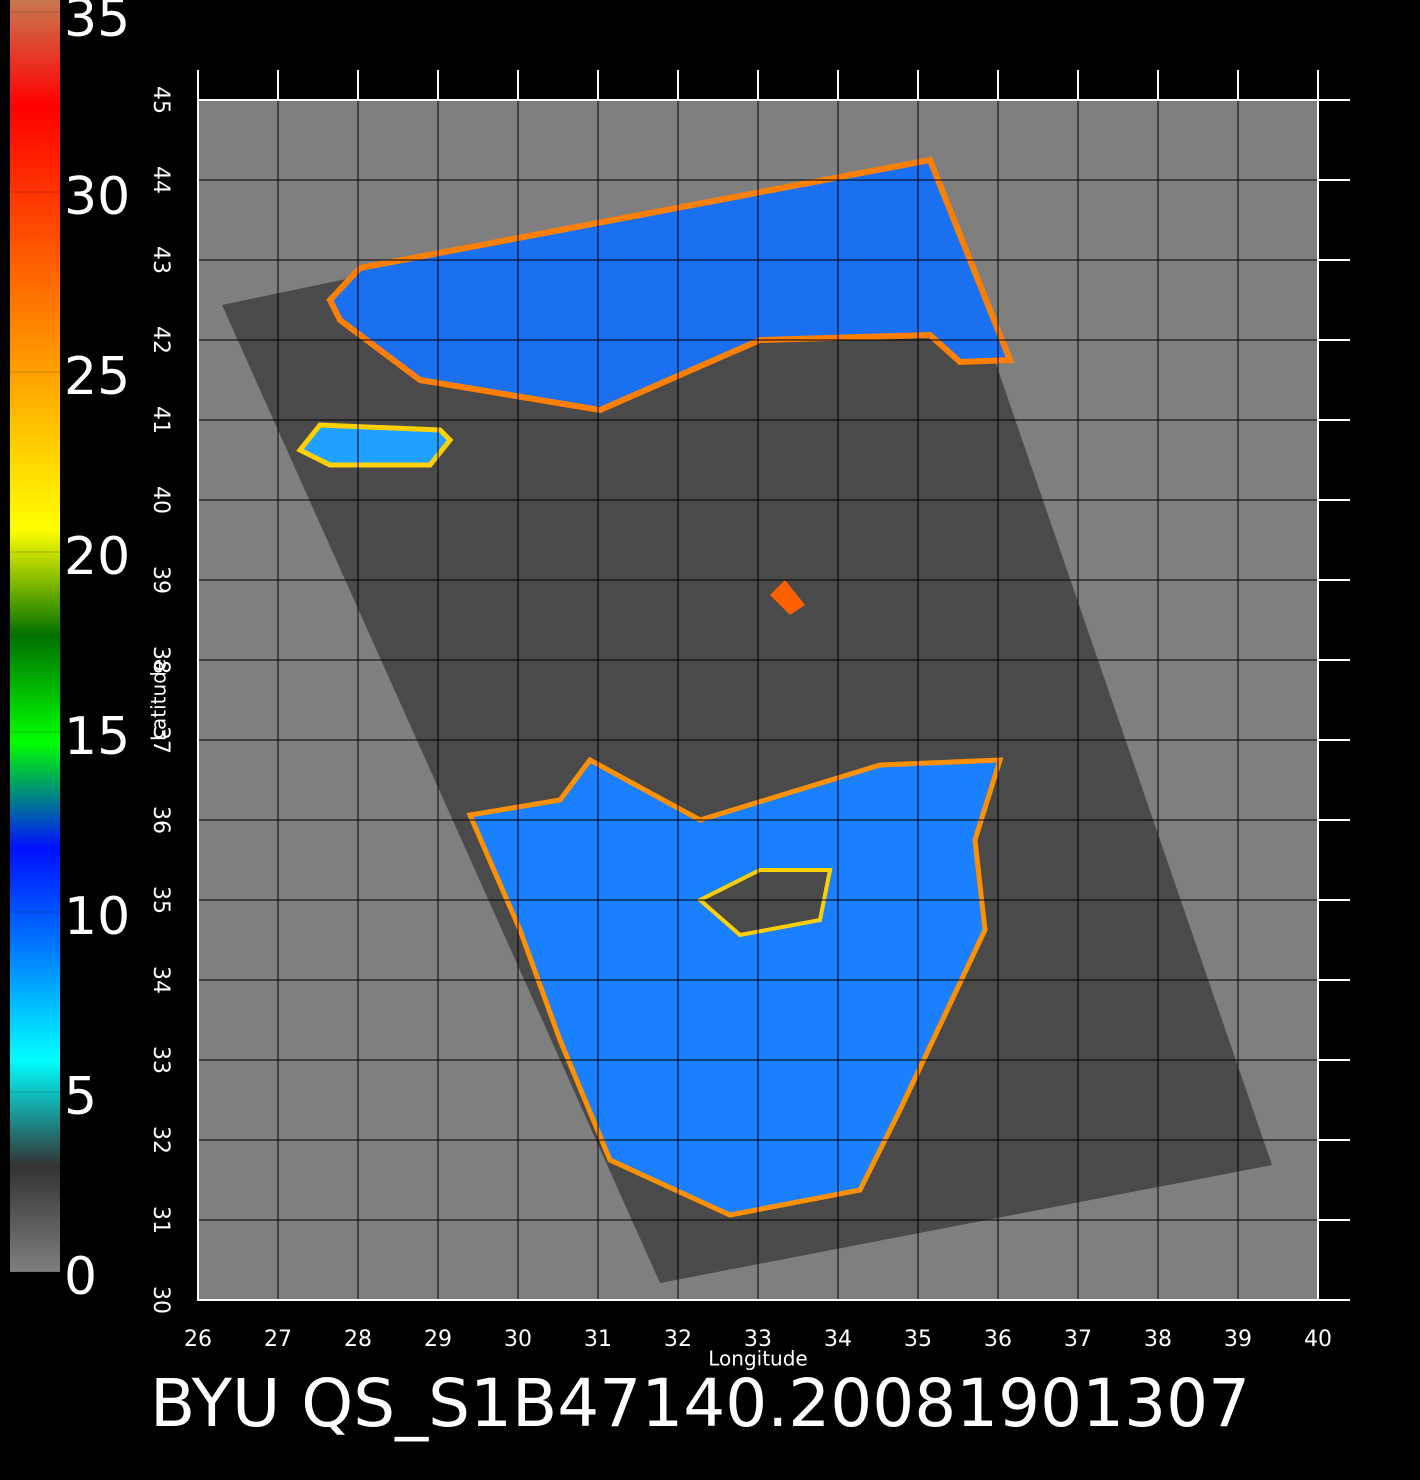 The height and width of the screenshot is (1480, 1420). What do you see at coordinates (518, 1339) in the screenshot?
I see `x-tick-label: 30` at bounding box center [518, 1339].